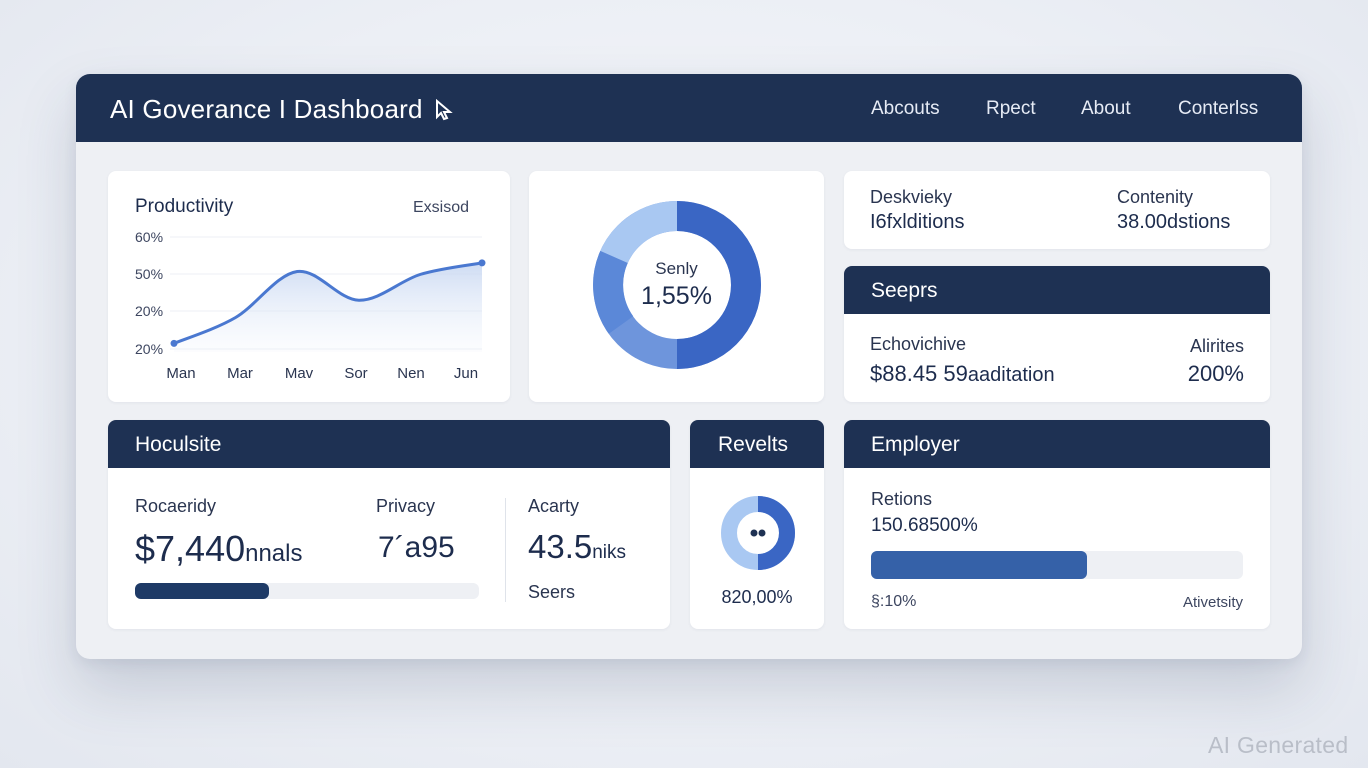 The image size is (1368, 768). I want to click on seeprs-title: Seeprs, so click(904, 290).